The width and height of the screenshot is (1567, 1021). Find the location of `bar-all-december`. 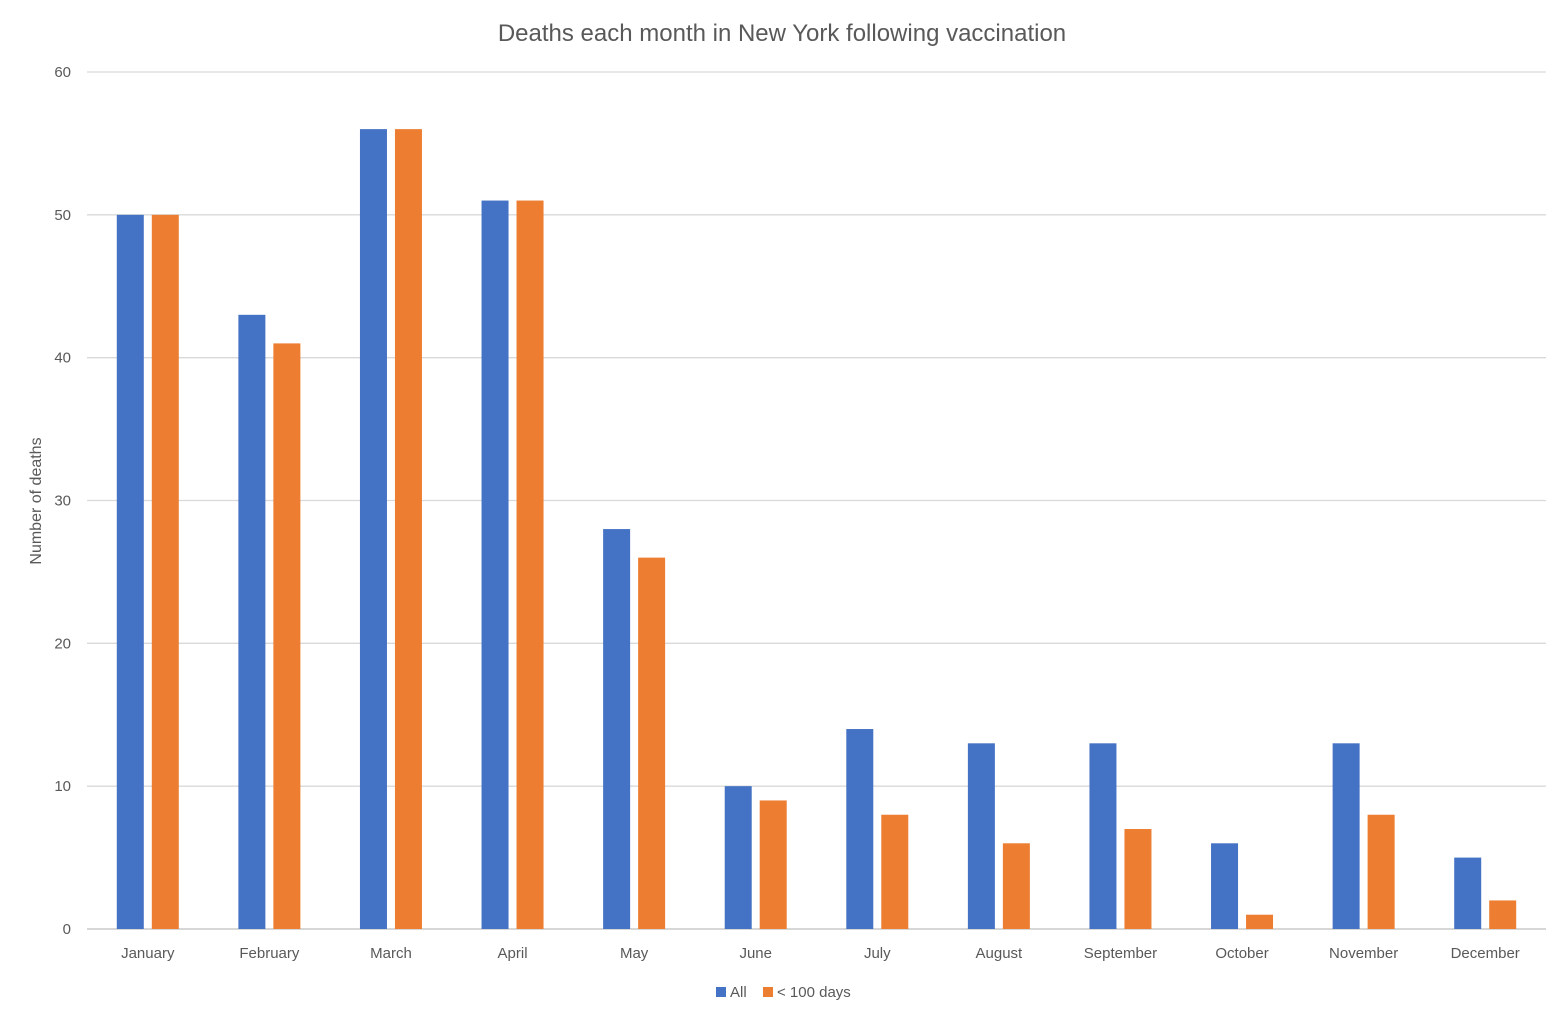

bar-all-december is located at coordinates (1468, 893).